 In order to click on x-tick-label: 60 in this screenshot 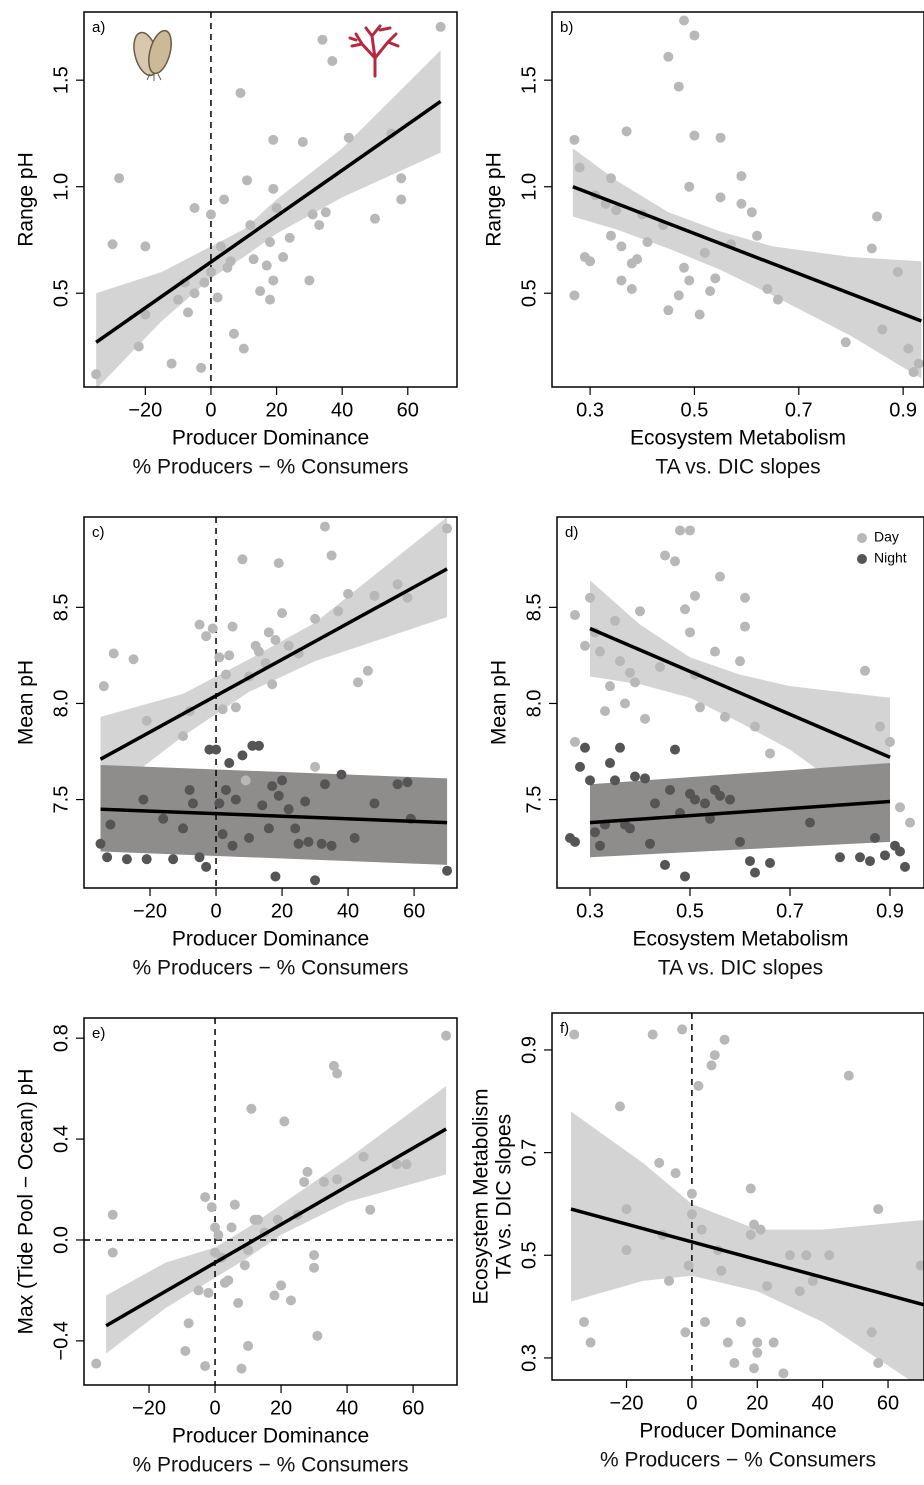, I will do `click(888, 1403)`.